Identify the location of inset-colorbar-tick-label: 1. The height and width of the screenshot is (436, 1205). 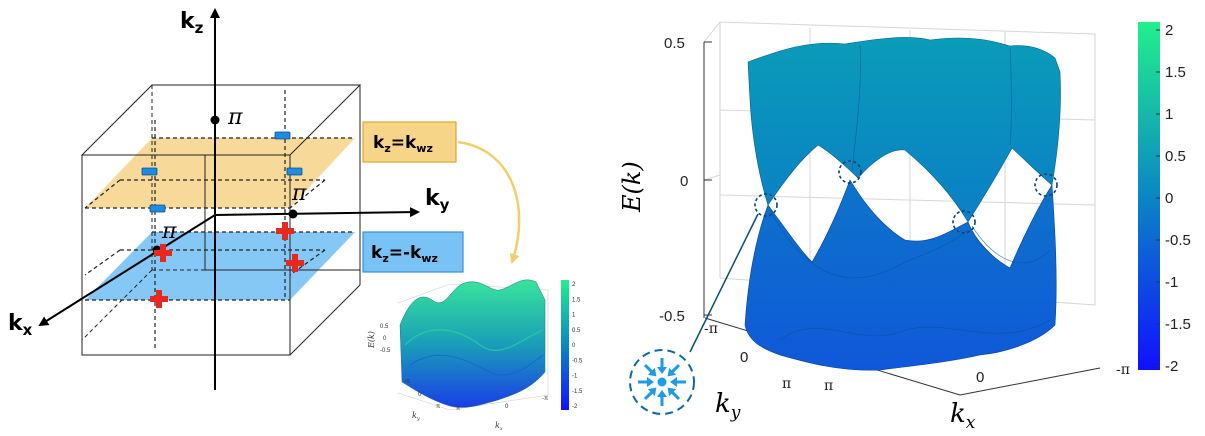
(574, 316).